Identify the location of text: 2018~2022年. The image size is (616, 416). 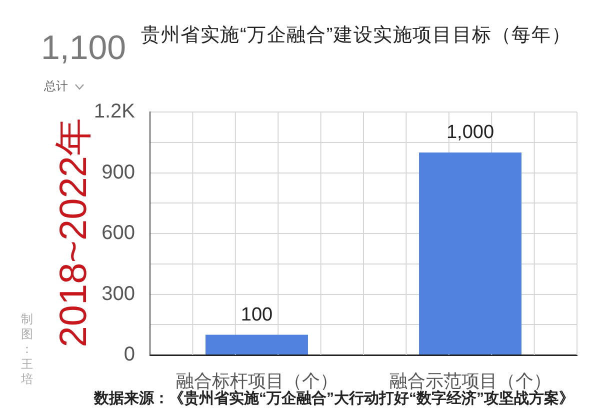
(74, 233).